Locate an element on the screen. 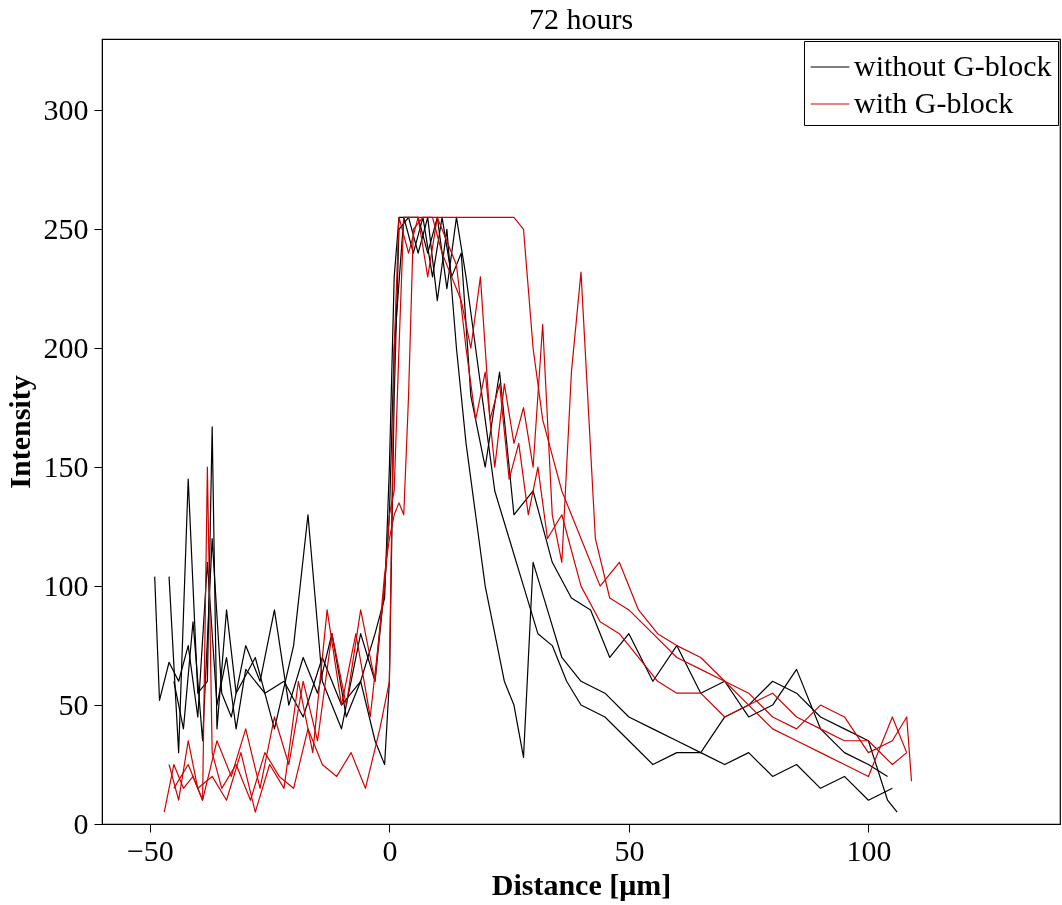  legend-label: without G-block is located at coordinates (953, 65).